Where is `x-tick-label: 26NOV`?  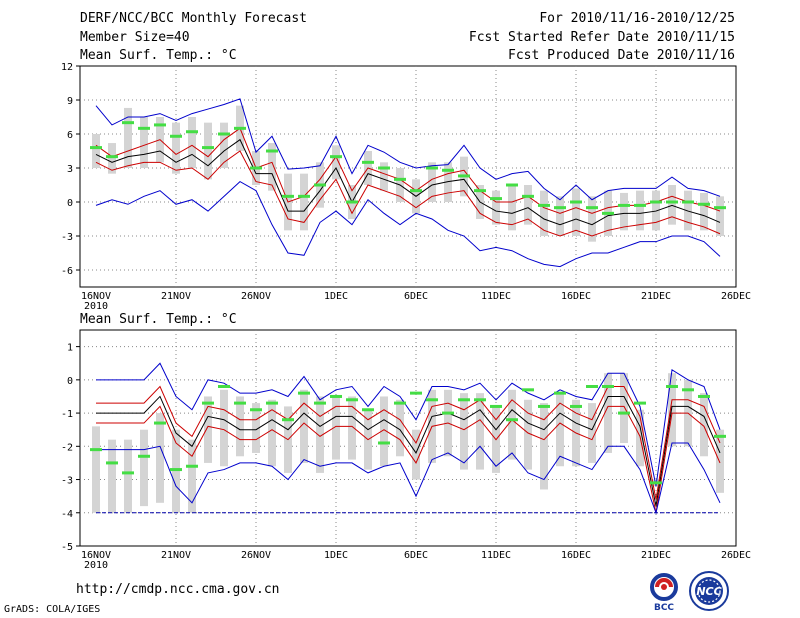 x-tick-label: 26NOV is located at coordinates (256, 296).